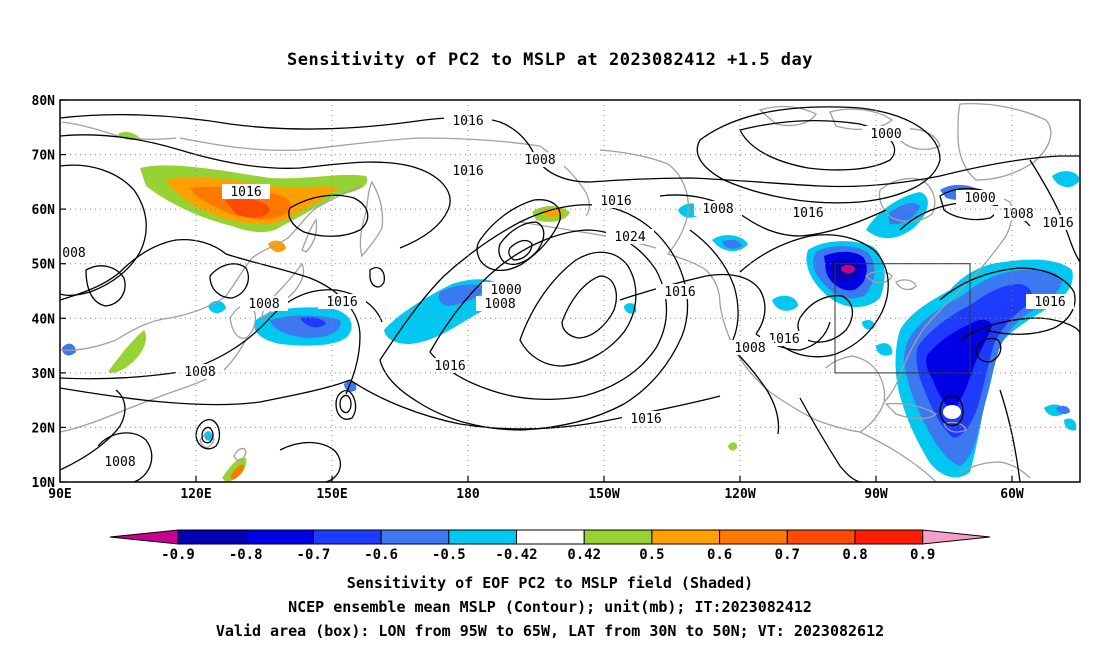  I want to click on lat-label: 40N, so click(44, 319).